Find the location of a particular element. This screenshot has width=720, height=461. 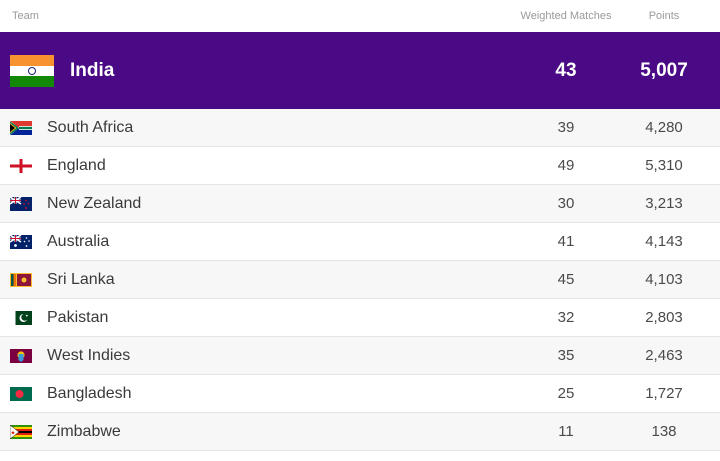

table-row: West Indies 35 2,463 is located at coordinates (360, 356).